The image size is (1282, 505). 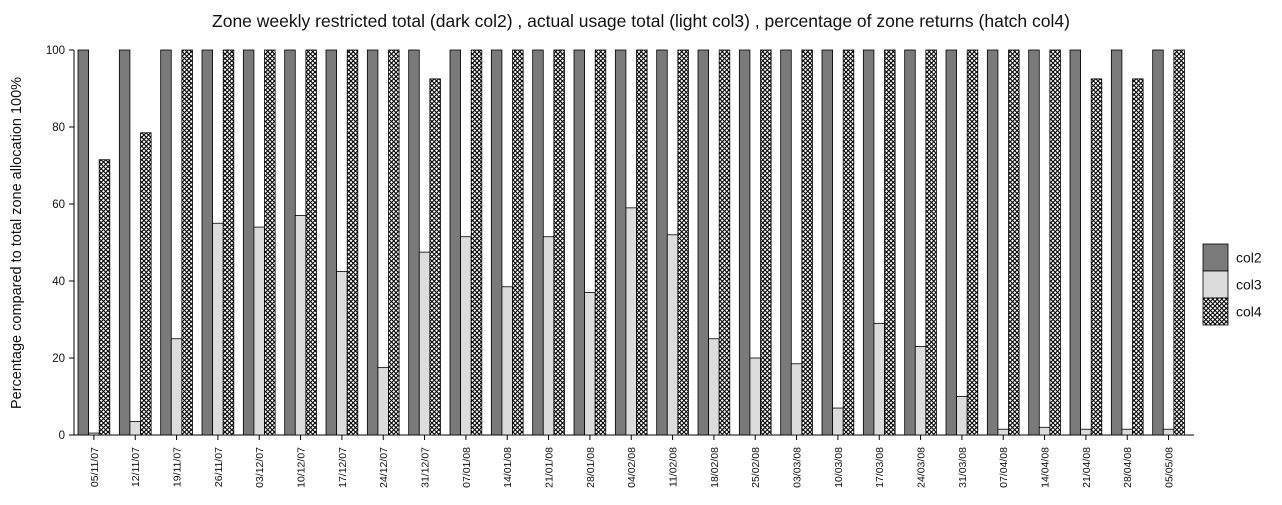 What do you see at coordinates (839, 467) in the screenshot?
I see `x-tick-label: 10/03/08` at bounding box center [839, 467].